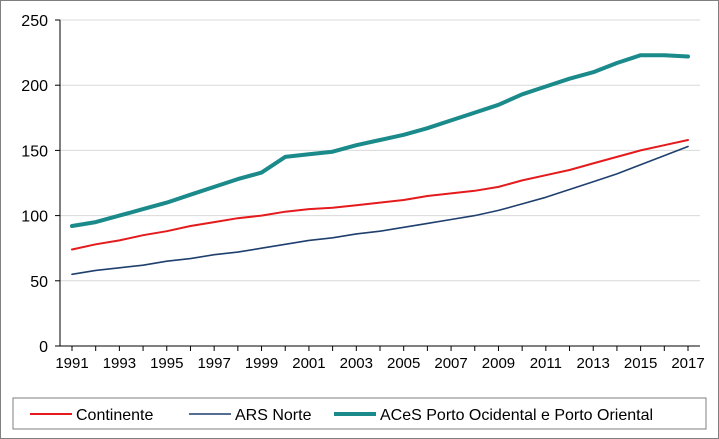 The image size is (719, 439). What do you see at coordinates (640, 363) in the screenshot?
I see `x-tick-label: 2015` at bounding box center [640, 363].